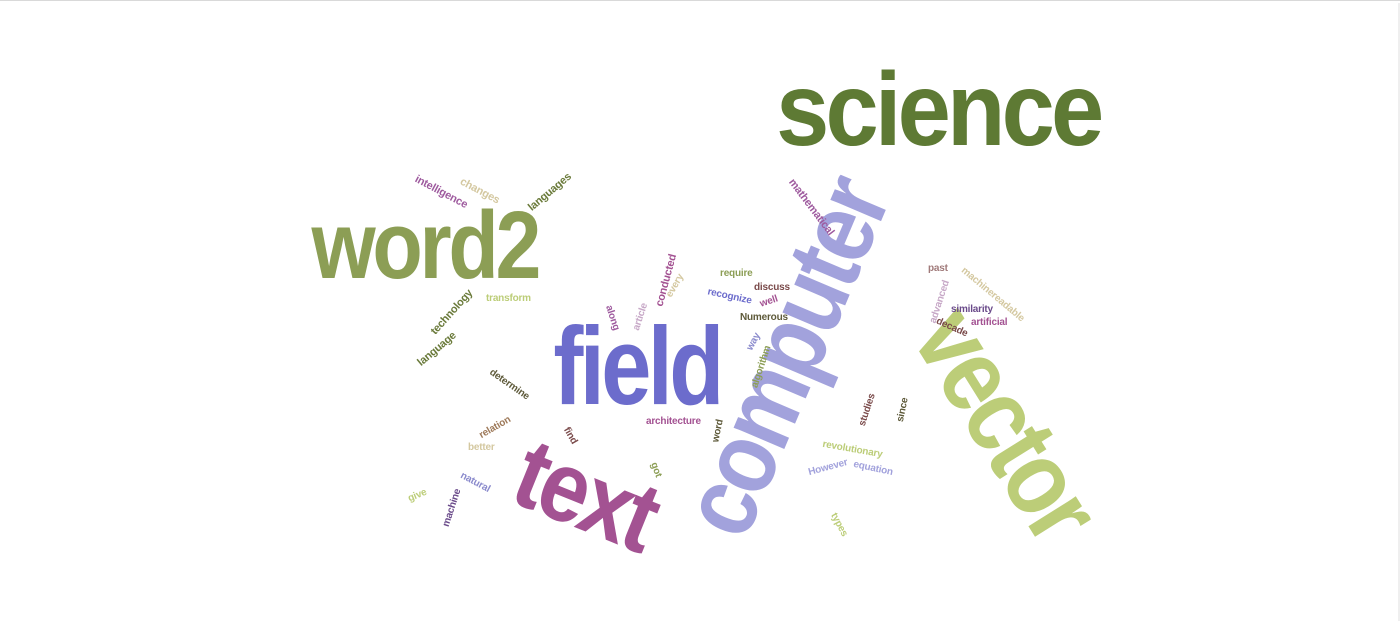 Image resolution: width=1400 pixels, height=621 pixels. I want to click on word-however: However, so click(828, 467).